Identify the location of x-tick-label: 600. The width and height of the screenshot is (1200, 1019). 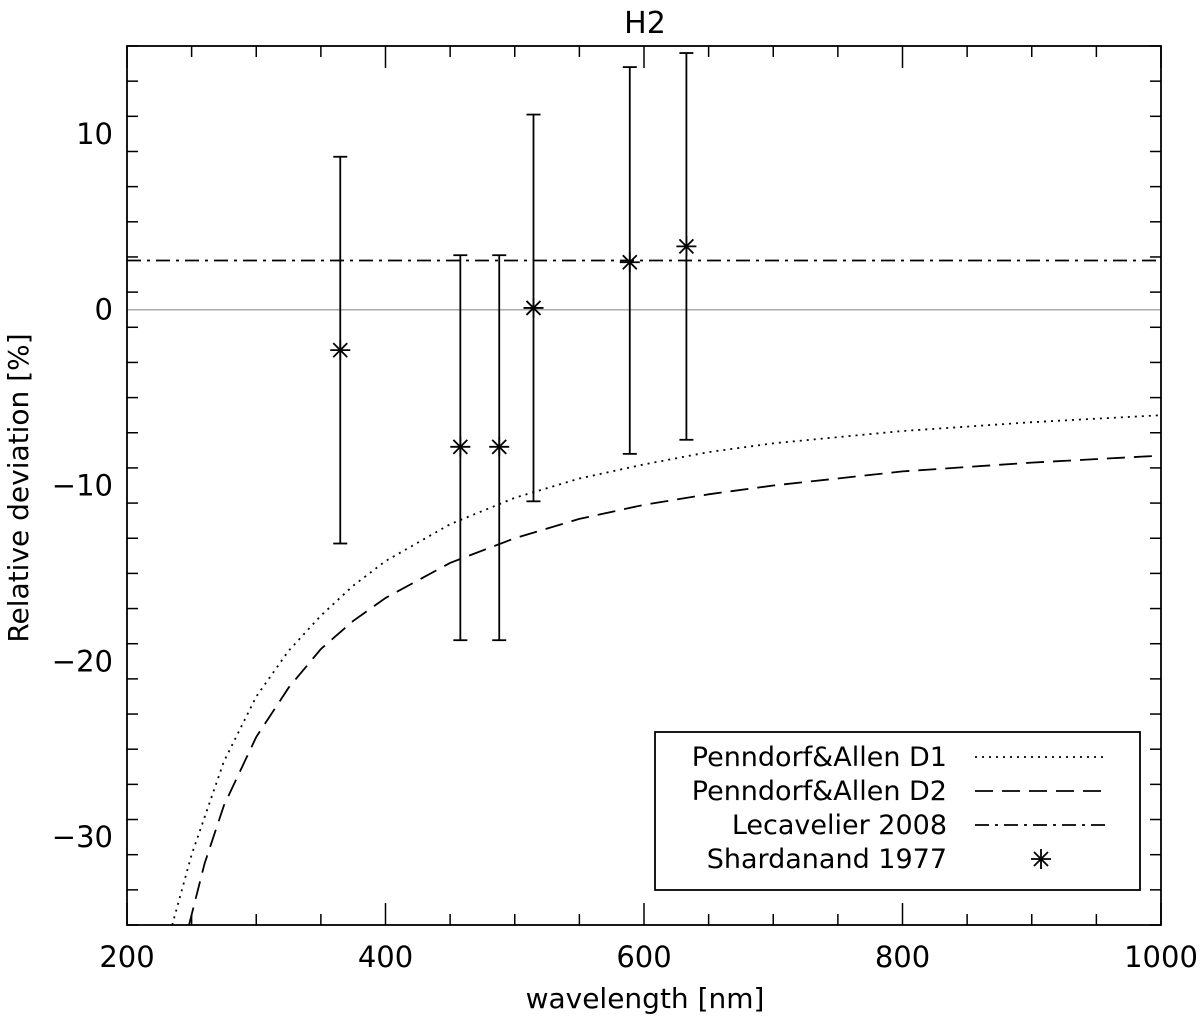
(643, 957).